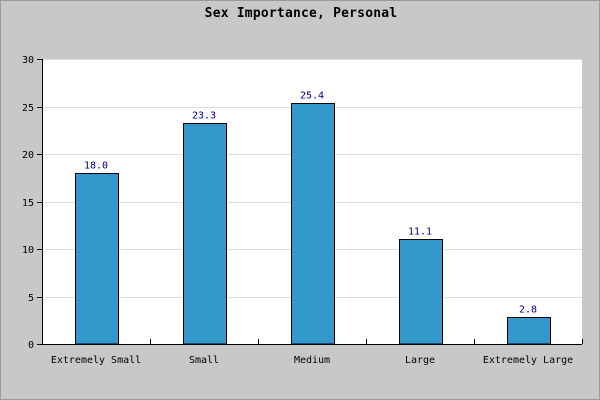 The height and width of the screenshot is (400, 600). What do you see at coordinates (312, 96) in the screenshot?
I see `data-label: 25.4` at bounding box center [312, 96].